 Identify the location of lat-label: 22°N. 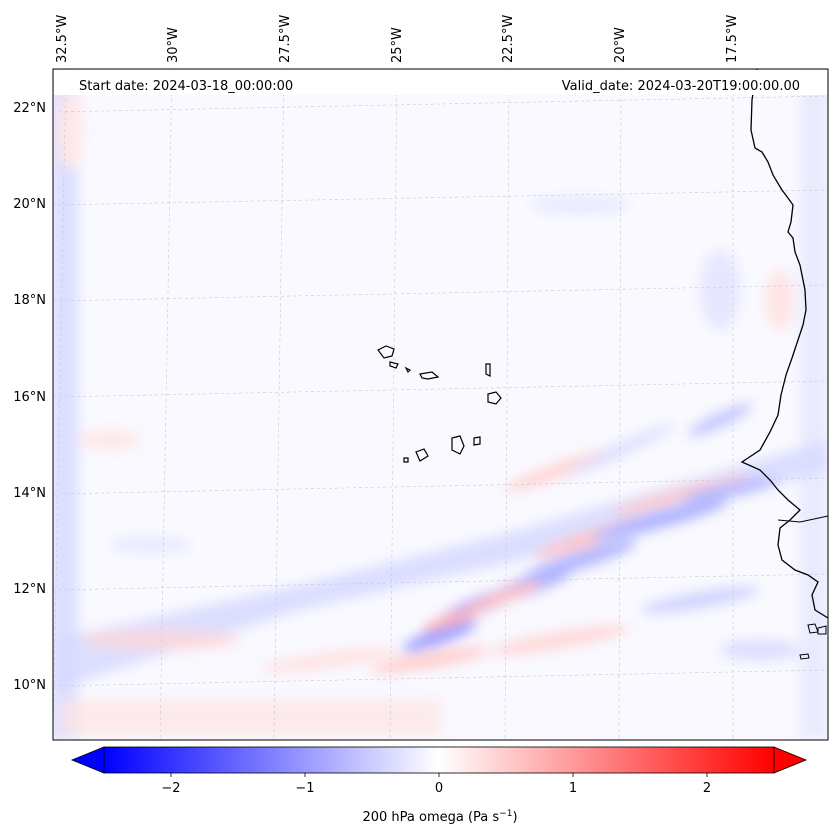
(29, 108).